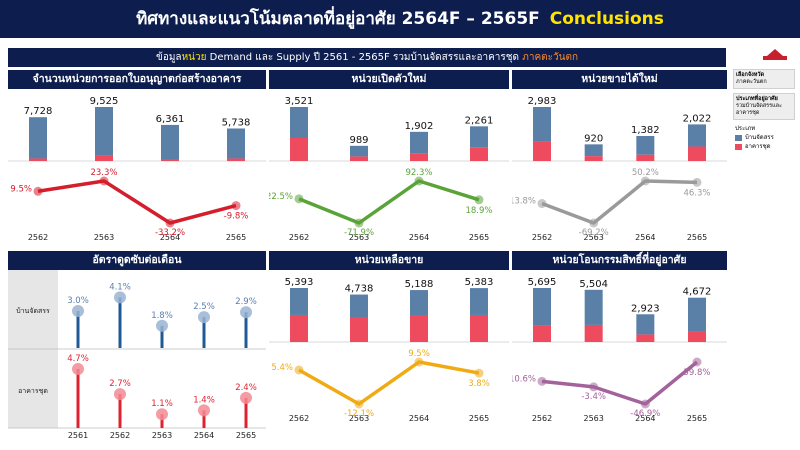  What do you see at coordinates (765, 146) in the screenshot?
I see `legend-item-condo: อาคารชุด` at bounding box center [765, 146].